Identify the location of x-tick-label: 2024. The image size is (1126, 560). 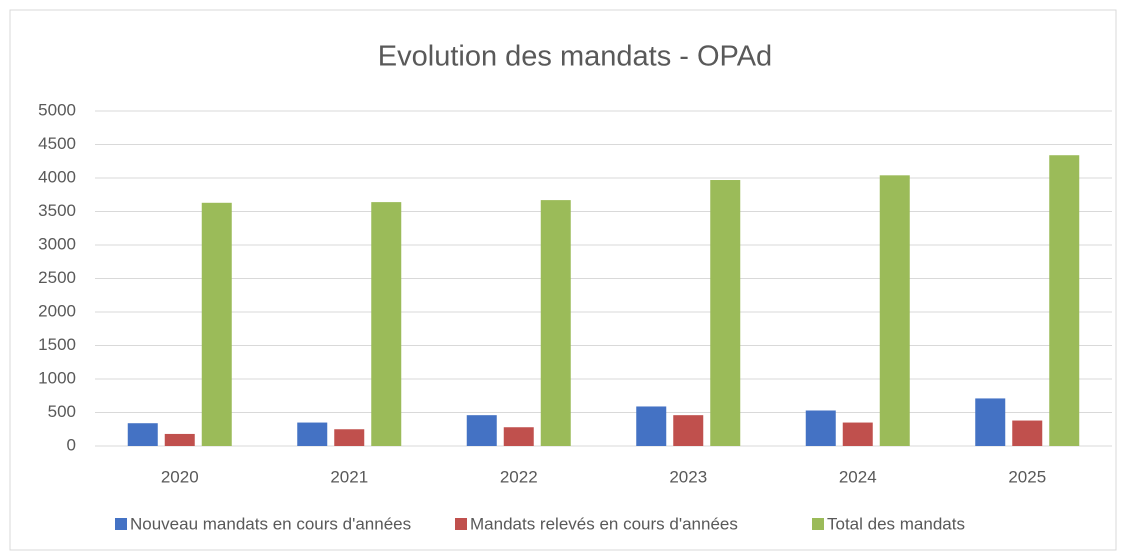
(858, 476).